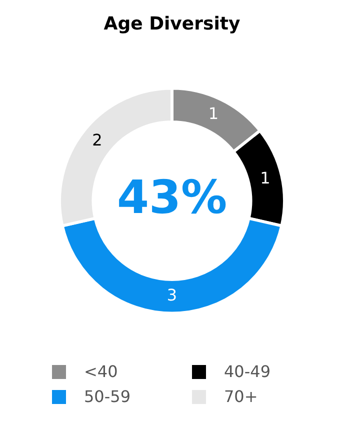 This screenshot has height=432, width=344. Describe the element at coordinates (247, 371) in the screenshot. I see `legend-label: 40-49` at that location.